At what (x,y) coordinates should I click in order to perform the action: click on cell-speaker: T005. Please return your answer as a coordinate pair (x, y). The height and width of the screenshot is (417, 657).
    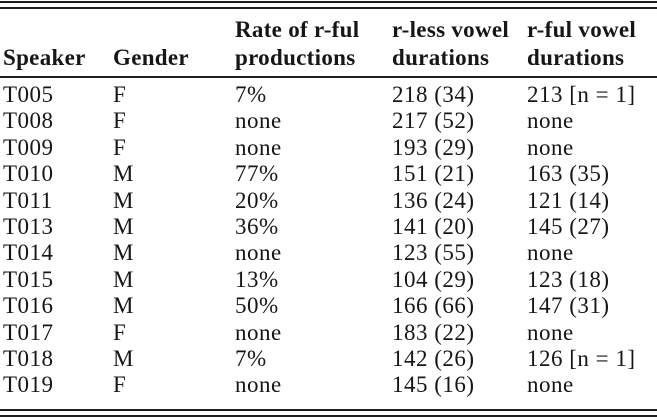
    Looking at the image, I should click on (28, 94).